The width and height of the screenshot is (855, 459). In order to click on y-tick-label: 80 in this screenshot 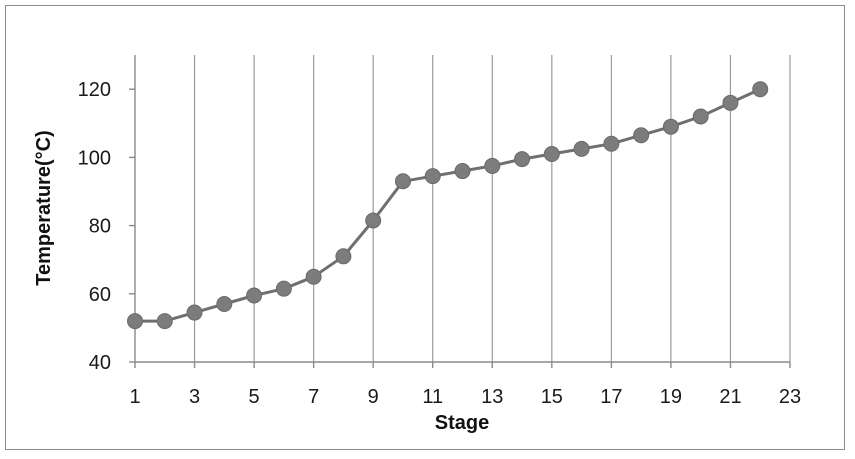, I will do `click(100, 227)`.